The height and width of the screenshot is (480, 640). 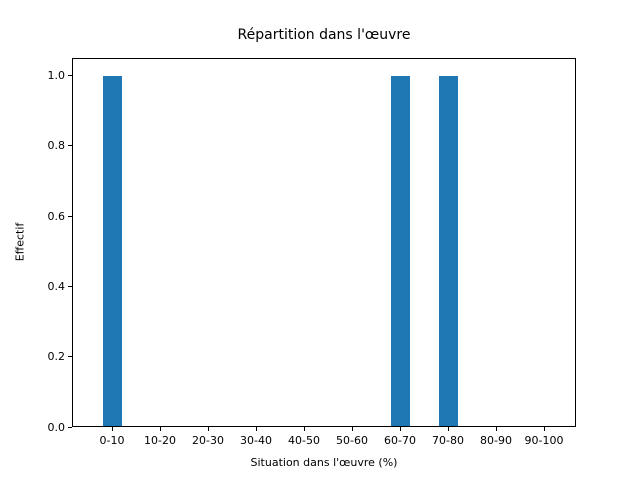 What do you see at coordinates (56, 427) in the screenshot?
I see `y-tick-label: 0.0` at bounding box center [56, 427].